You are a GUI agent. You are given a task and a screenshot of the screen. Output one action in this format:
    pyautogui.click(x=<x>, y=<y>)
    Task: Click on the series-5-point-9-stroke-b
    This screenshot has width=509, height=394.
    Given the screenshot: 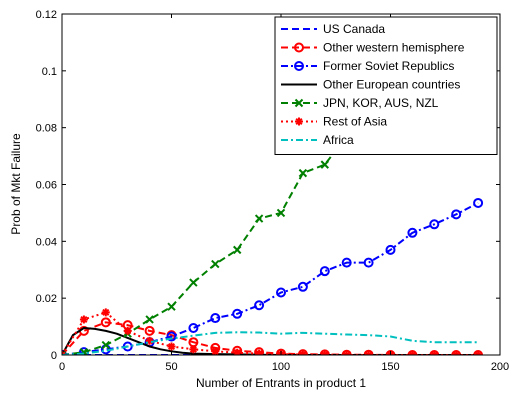 What is the action you would take?
    pyautogui.click(x=237, y=250)
    